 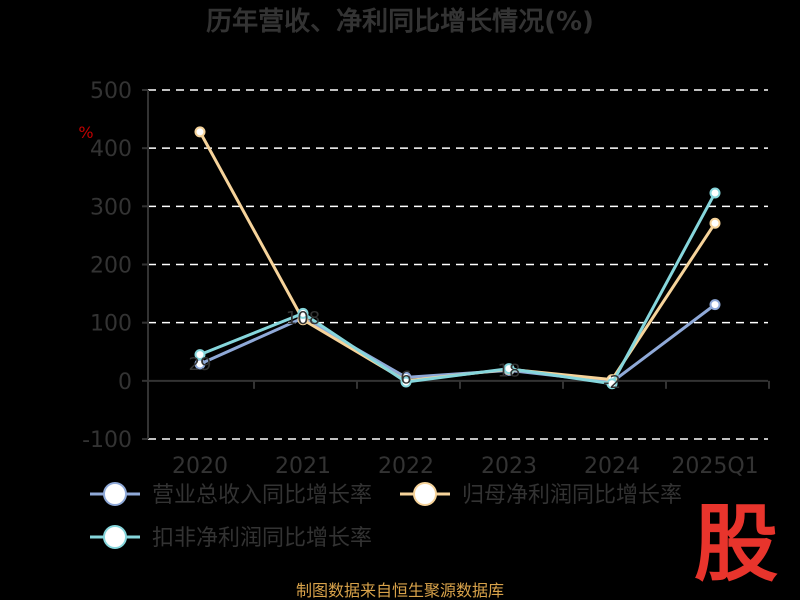 What do you see at coordinates (111, 266) in the screenshot?
I see `y-tick-label: 200` at bounding box center [111, 266].